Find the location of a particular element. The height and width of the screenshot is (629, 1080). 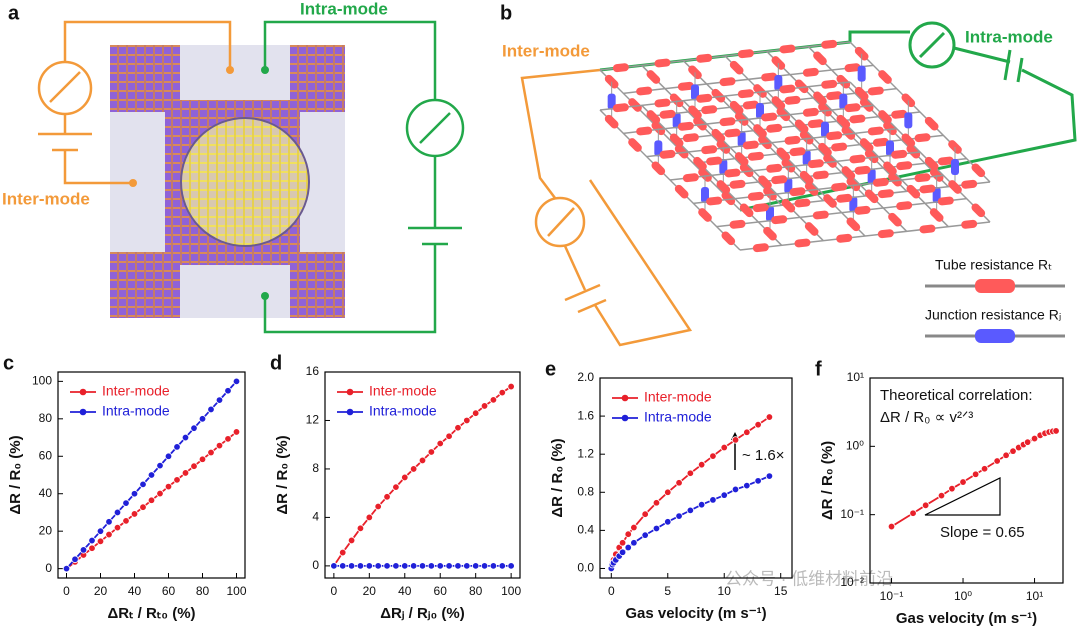

x-tick-label: 10¹ is located at coordinates (1034, 596).